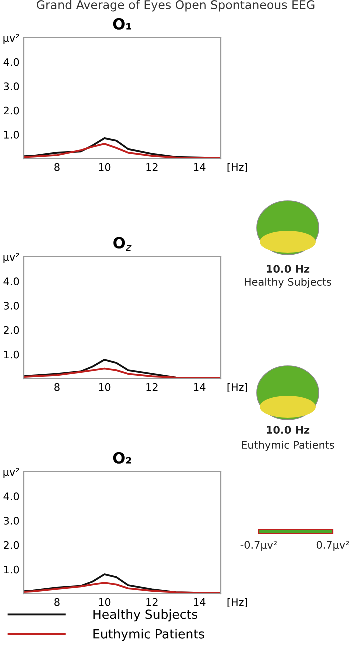 Image resolution: width=352 pixels, height=650 pixels. Describe the element at coordinates (176, 6) in the screenshot. I see `text: Grand Average of Eyes Open Spontaneous EEG` at that location.